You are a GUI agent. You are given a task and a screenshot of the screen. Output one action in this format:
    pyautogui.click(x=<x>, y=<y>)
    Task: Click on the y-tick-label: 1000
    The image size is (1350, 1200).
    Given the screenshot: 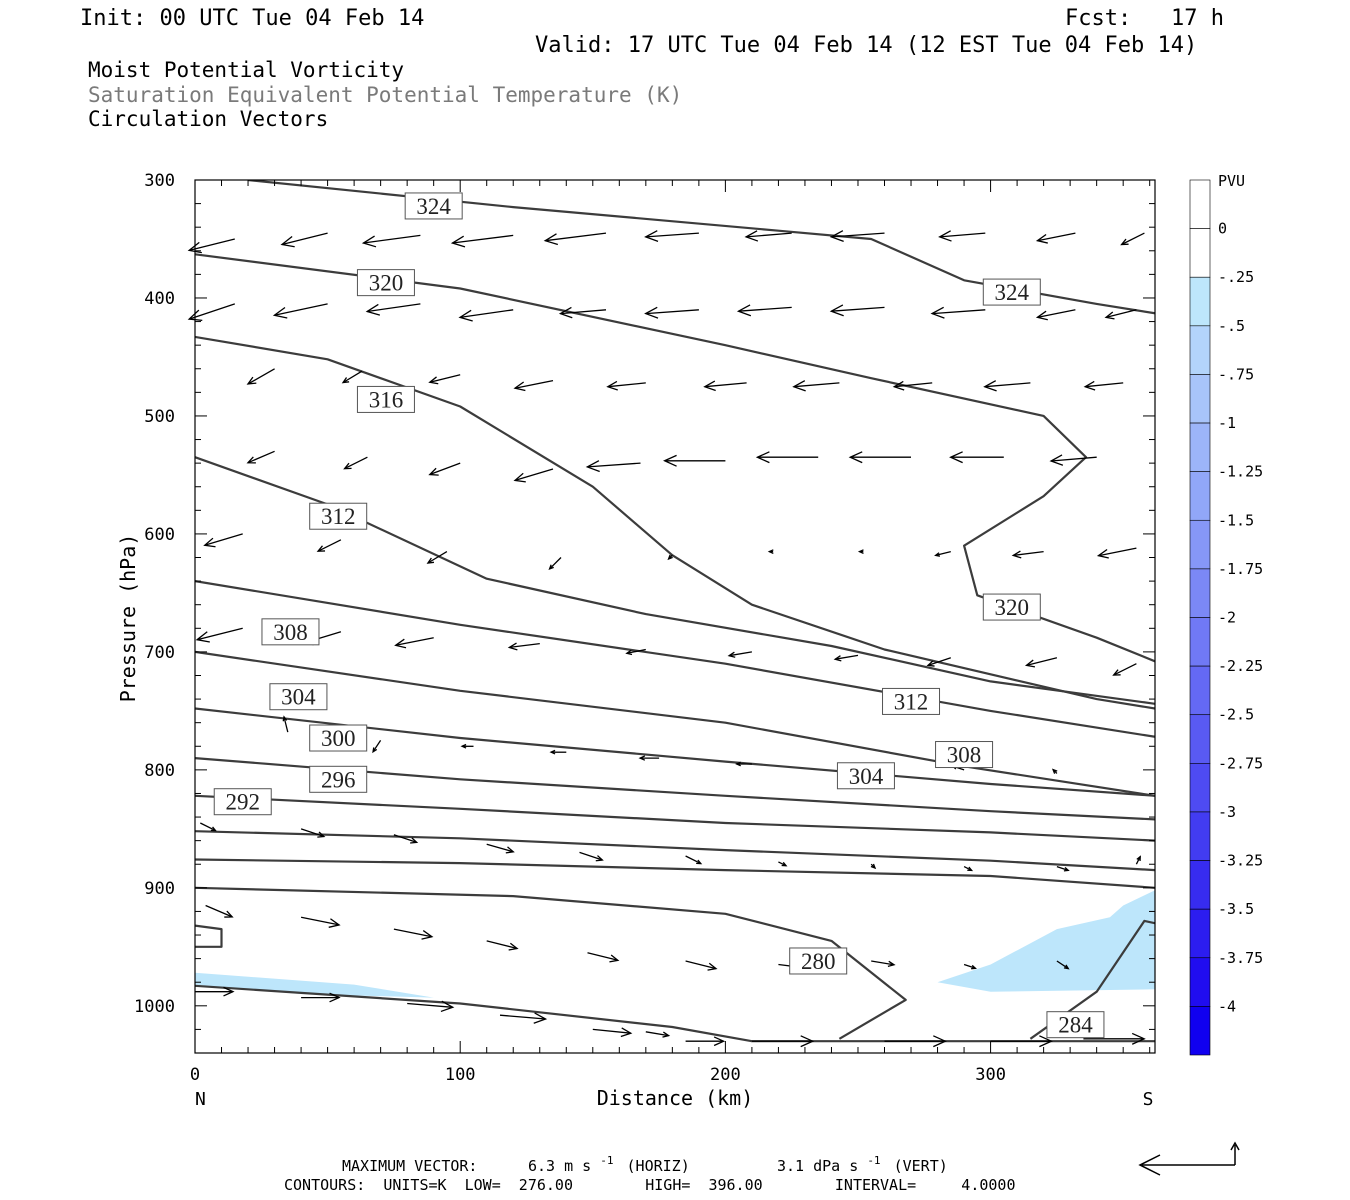 What is the action you would take?
    pyautogui.click(x=154, y=1007)
    